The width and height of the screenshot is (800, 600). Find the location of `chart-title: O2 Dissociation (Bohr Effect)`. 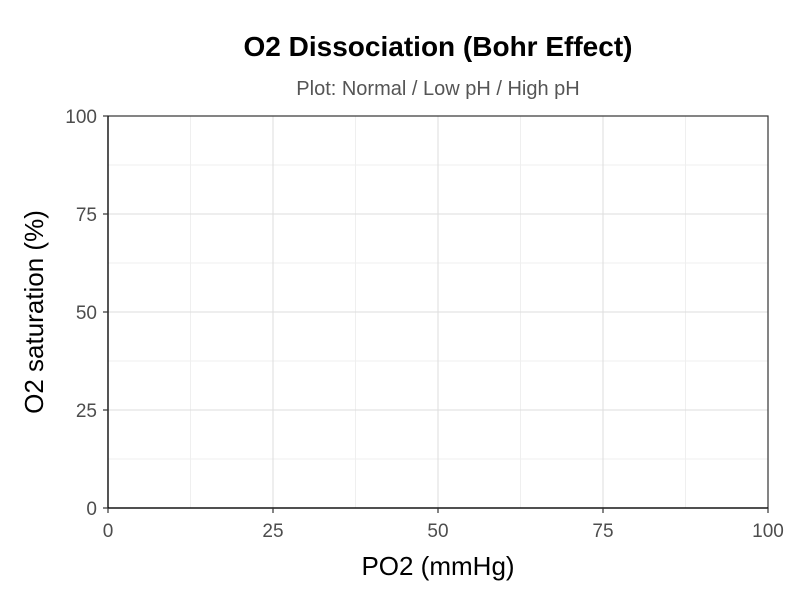

chart-title: O2 Dissociation (Bohr Effect) is located at coordinates (438, 46).